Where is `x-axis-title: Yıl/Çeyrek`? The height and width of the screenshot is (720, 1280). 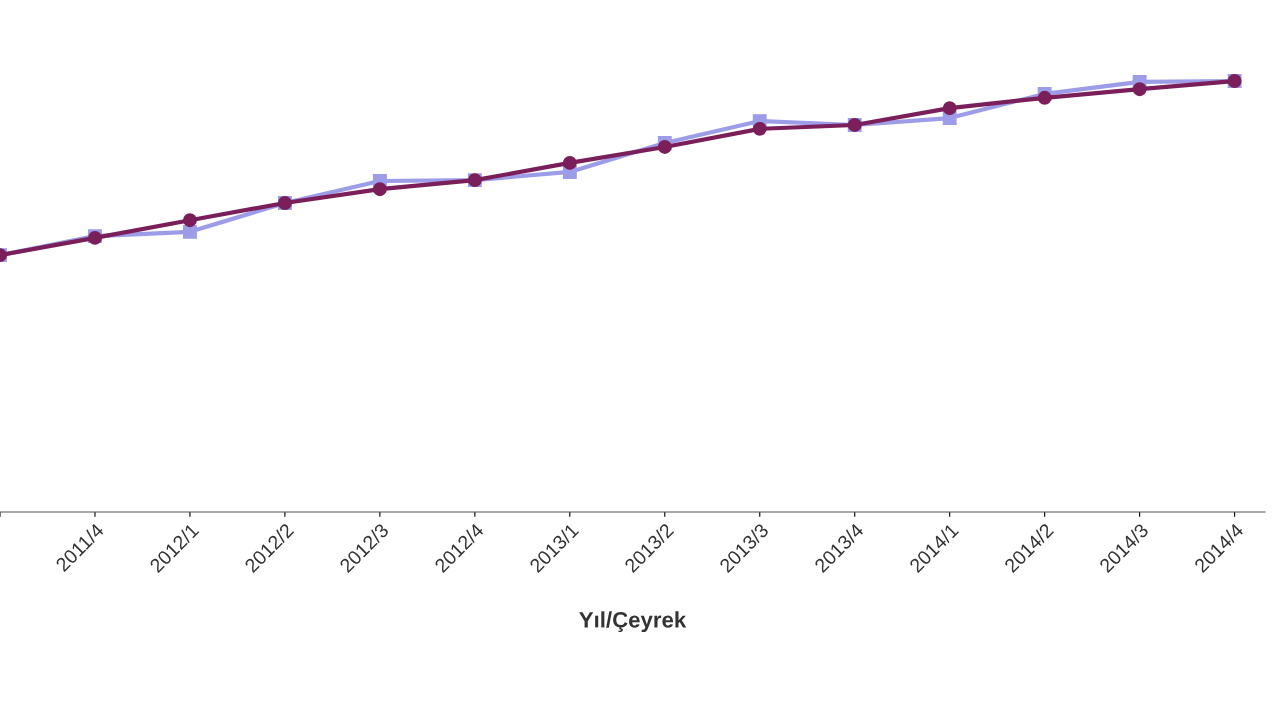 x-axis-title: Yıl/Çeyrek is located at coordinates (633, 622).